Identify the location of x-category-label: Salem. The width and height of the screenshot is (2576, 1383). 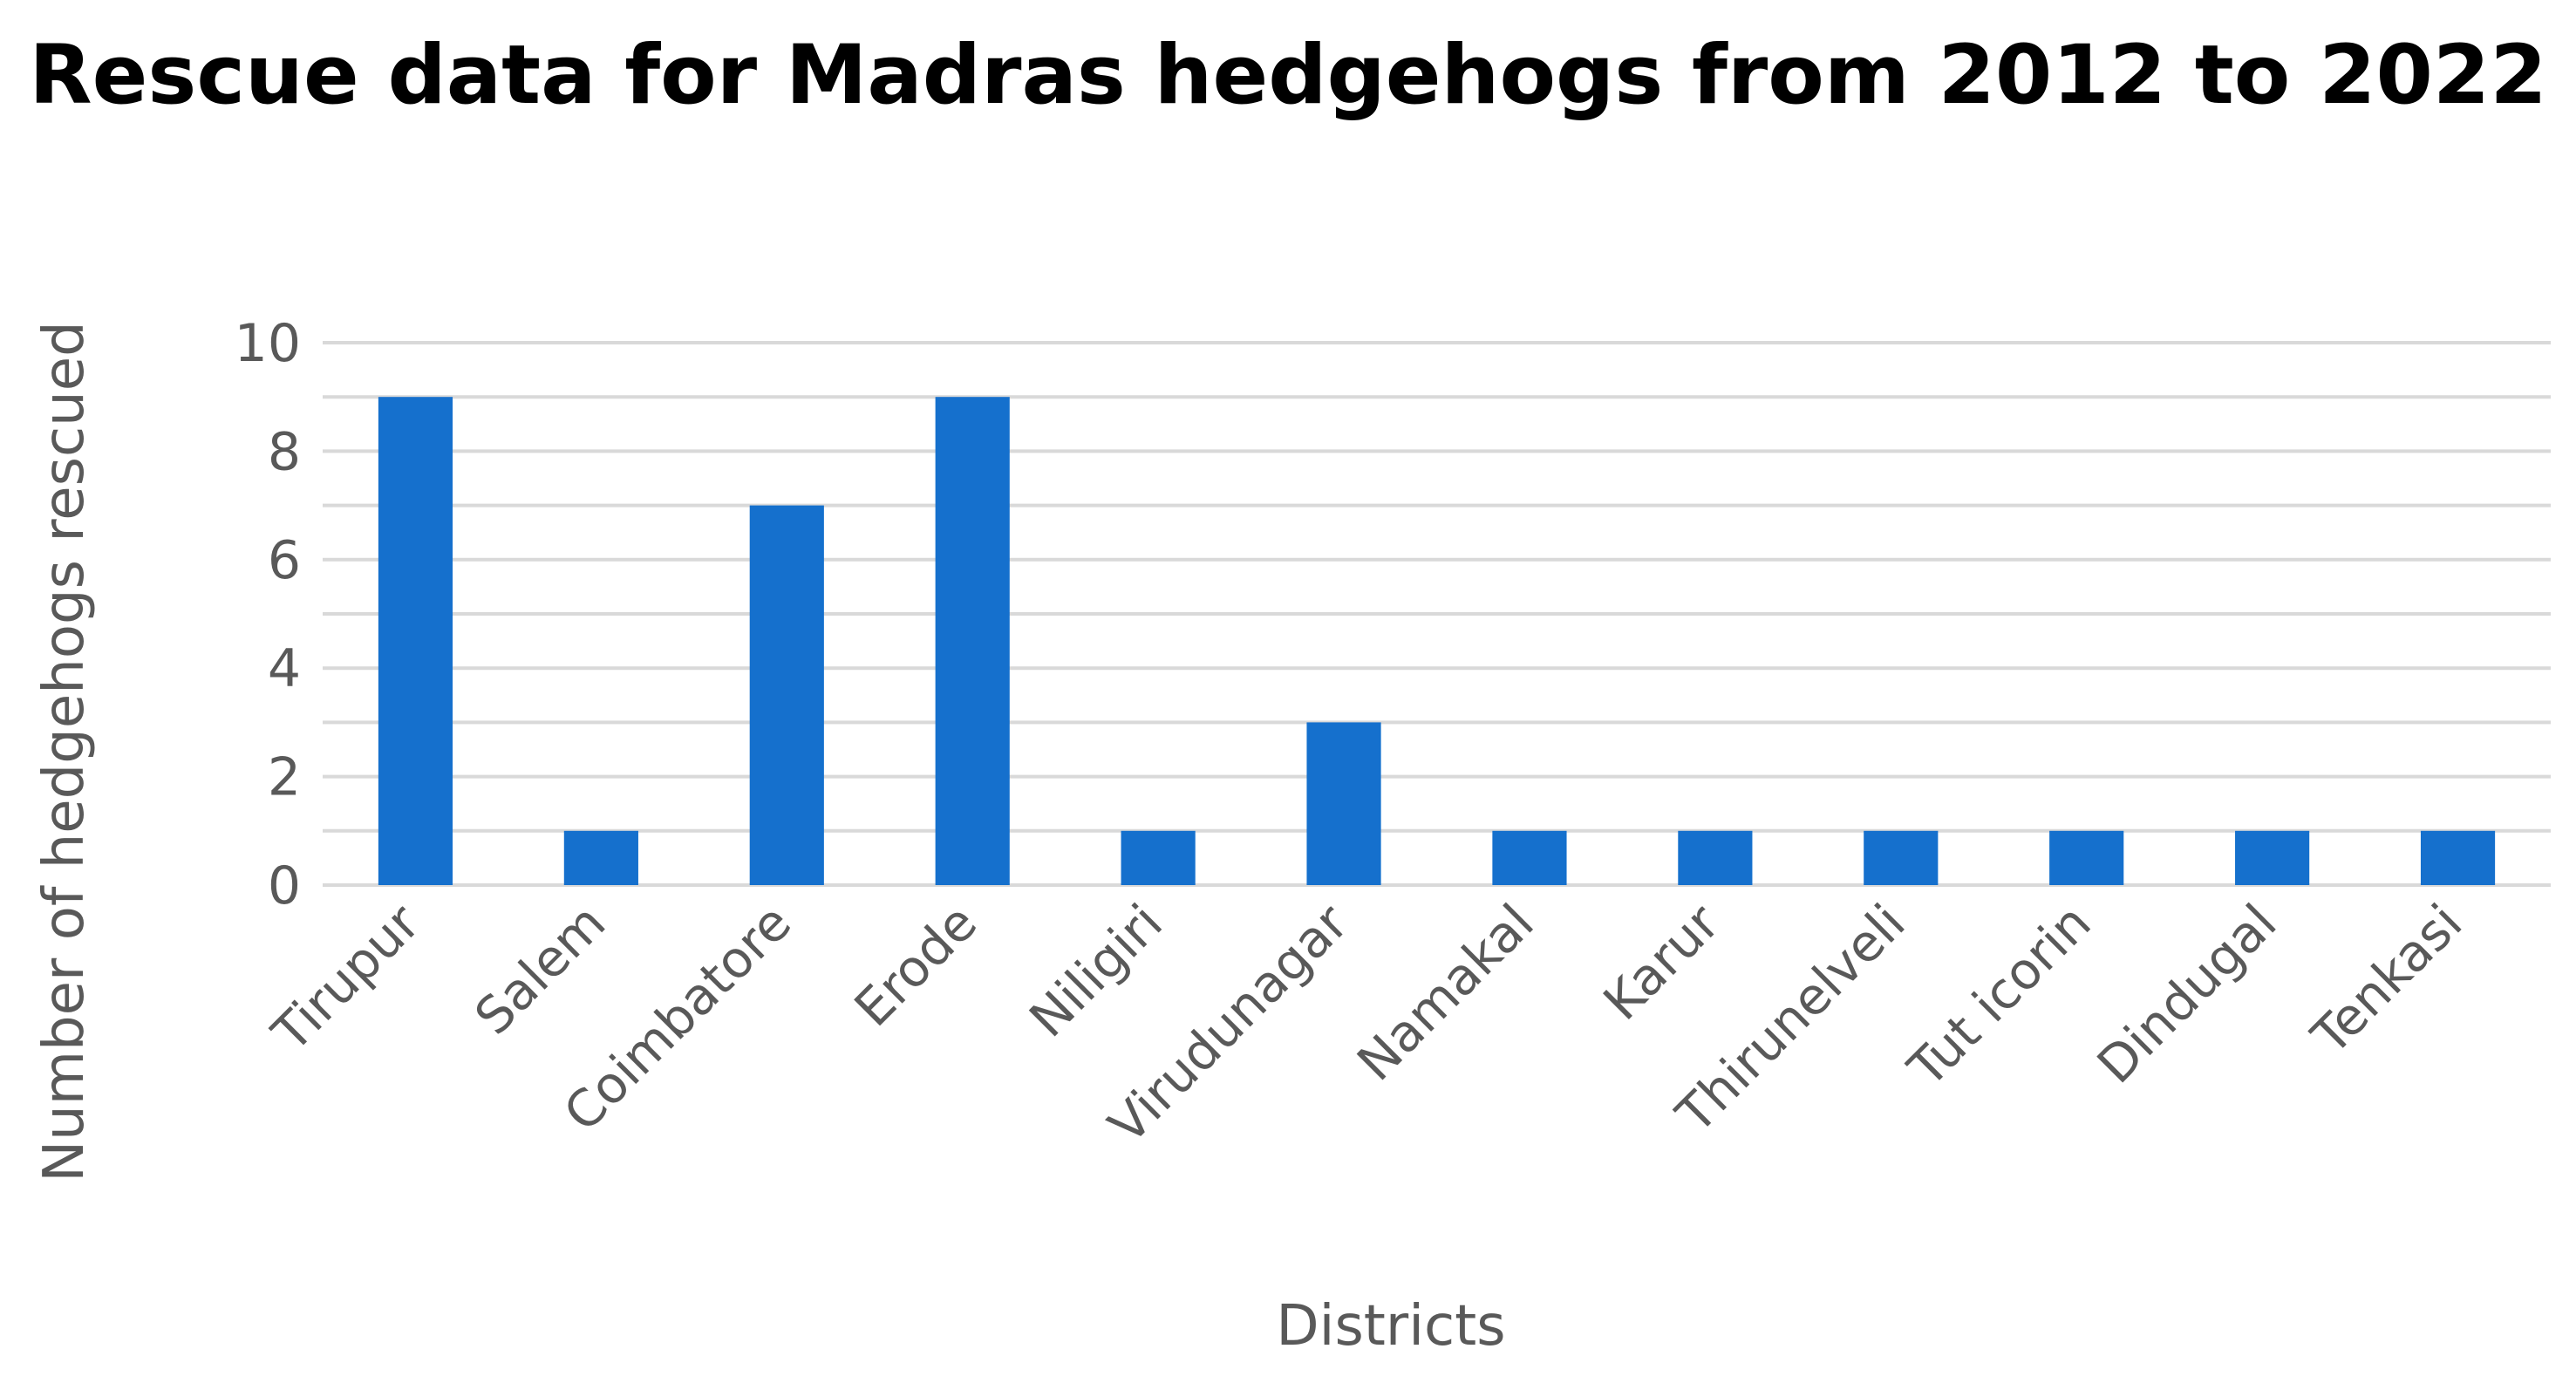
(540, 969).